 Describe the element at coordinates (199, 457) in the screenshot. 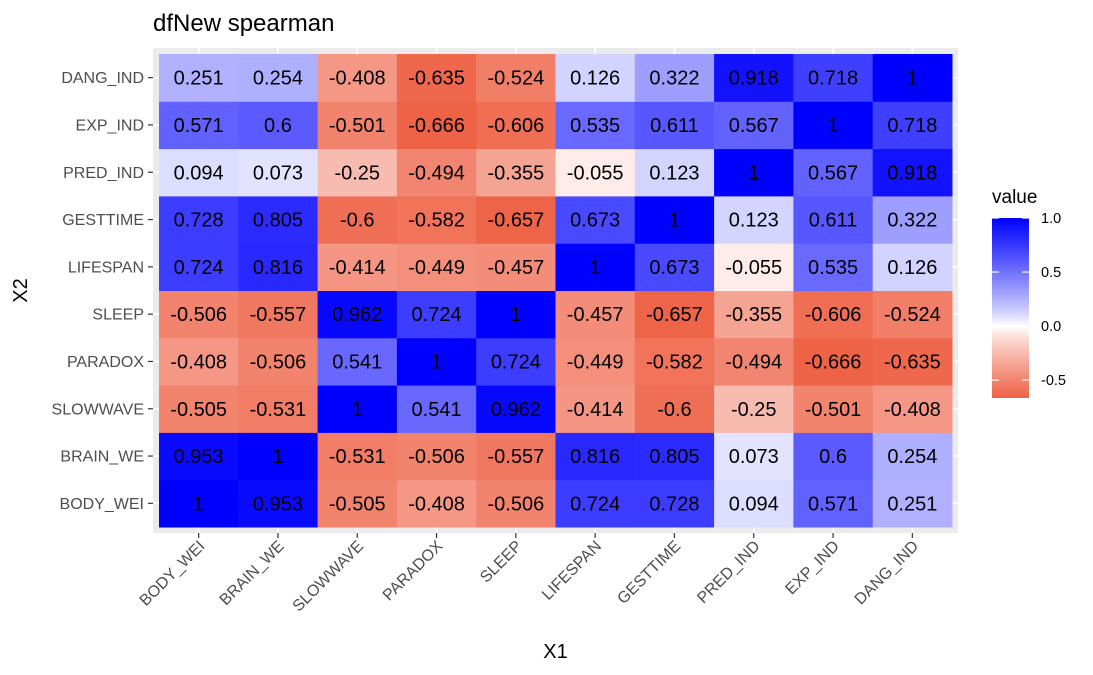

I see `cell-value-label: 0.953` at that location.